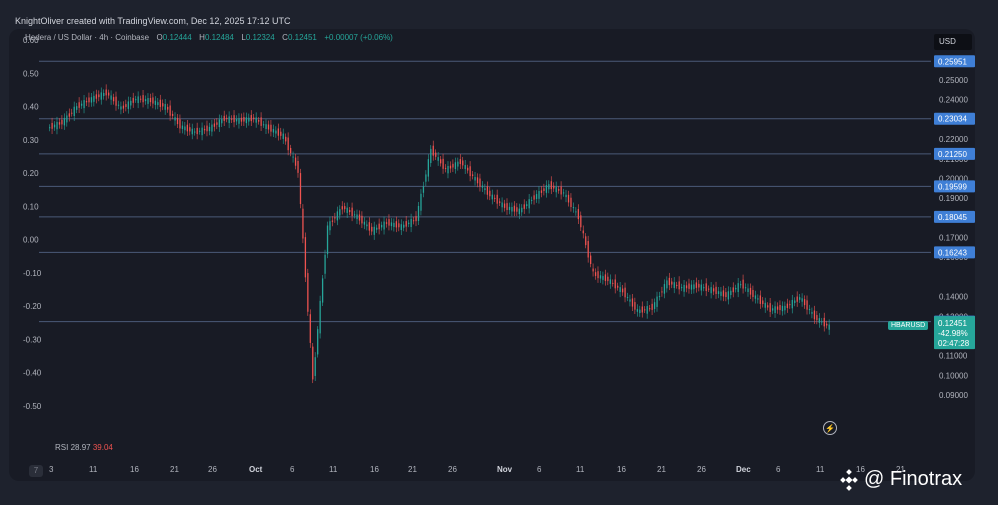 The width and height of the screenshot is (998, 505). What do you see at coordinates (952, 186) in the screenshot?
I see `level-label: 0.19599` at bounding box center [952, 186].